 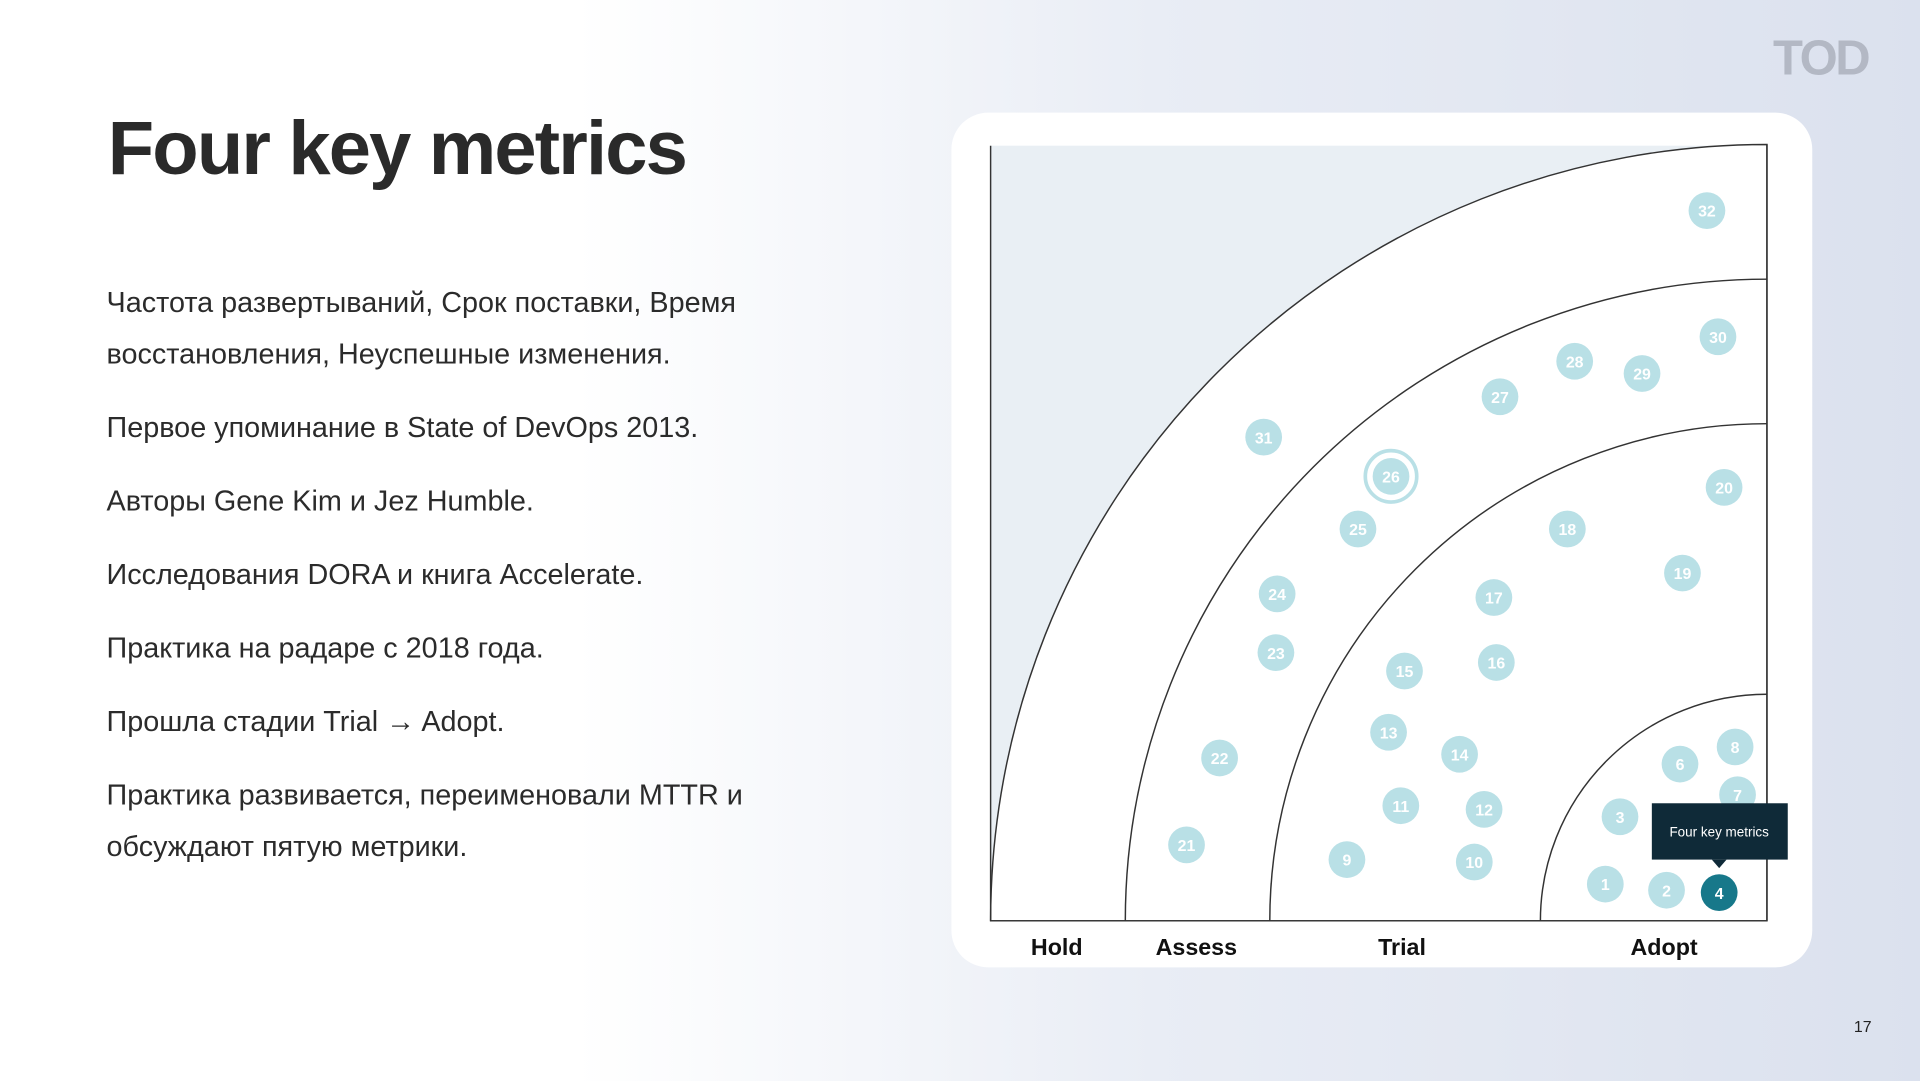 I want to click on blip: 15, so click(x=1404, y=671).